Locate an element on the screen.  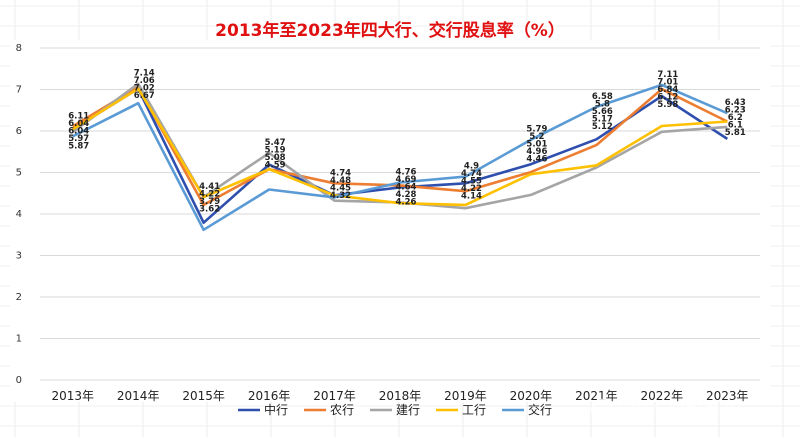
data-label: 5.17 is located at coordinates (602, 119).